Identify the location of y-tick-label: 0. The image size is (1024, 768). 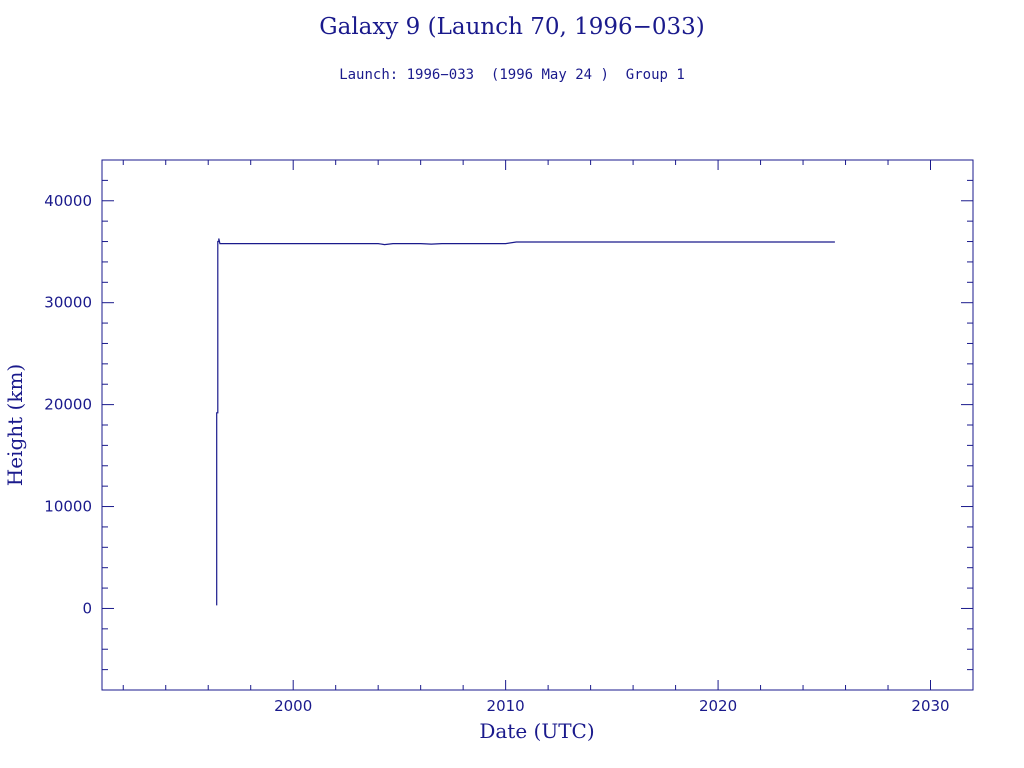
(87, 608).